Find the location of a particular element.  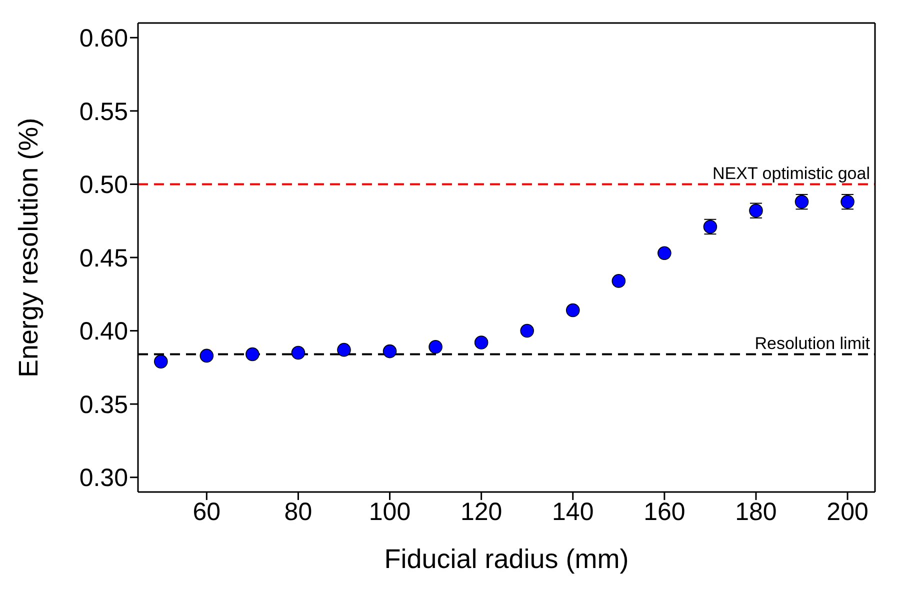

x-tick-label: 140 is located at coordinates (573, 512).